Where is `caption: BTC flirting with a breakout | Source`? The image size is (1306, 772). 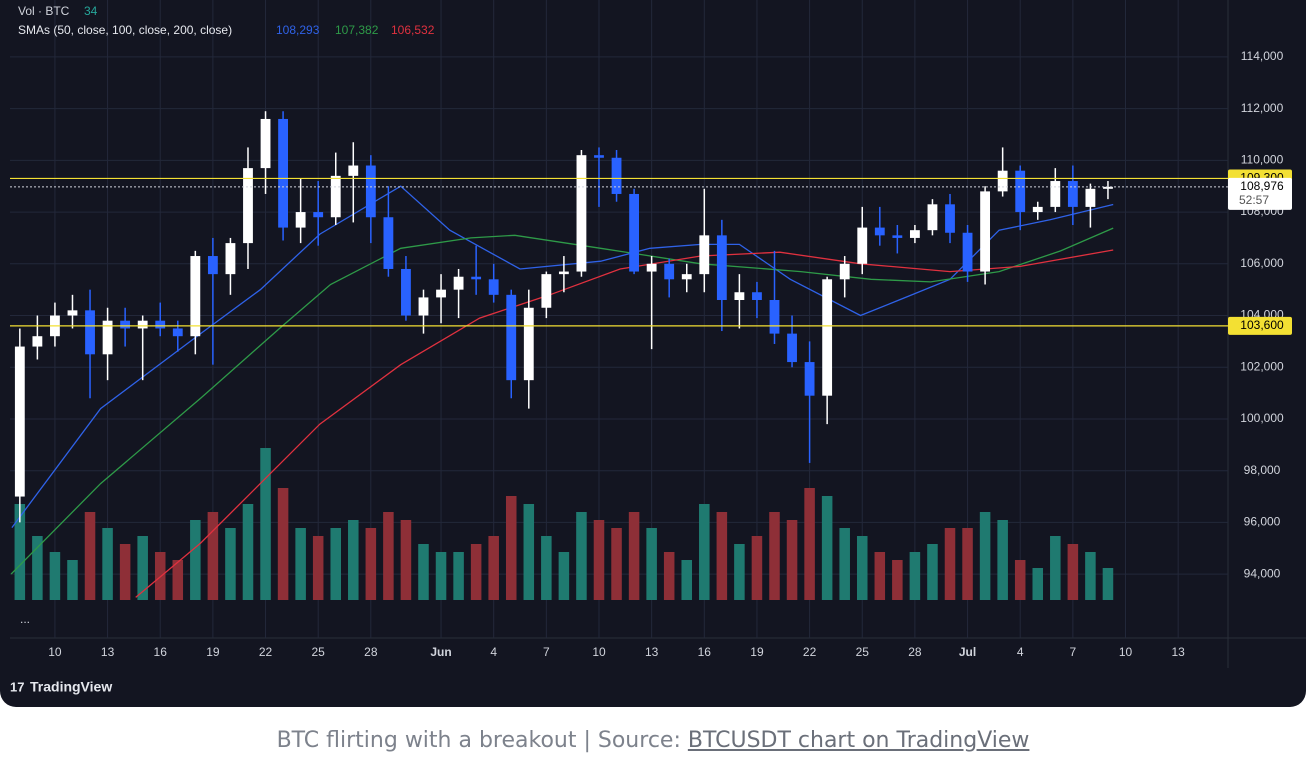 caption: BTC flirting with a breakout | Source is located at coordinates (653, 740).